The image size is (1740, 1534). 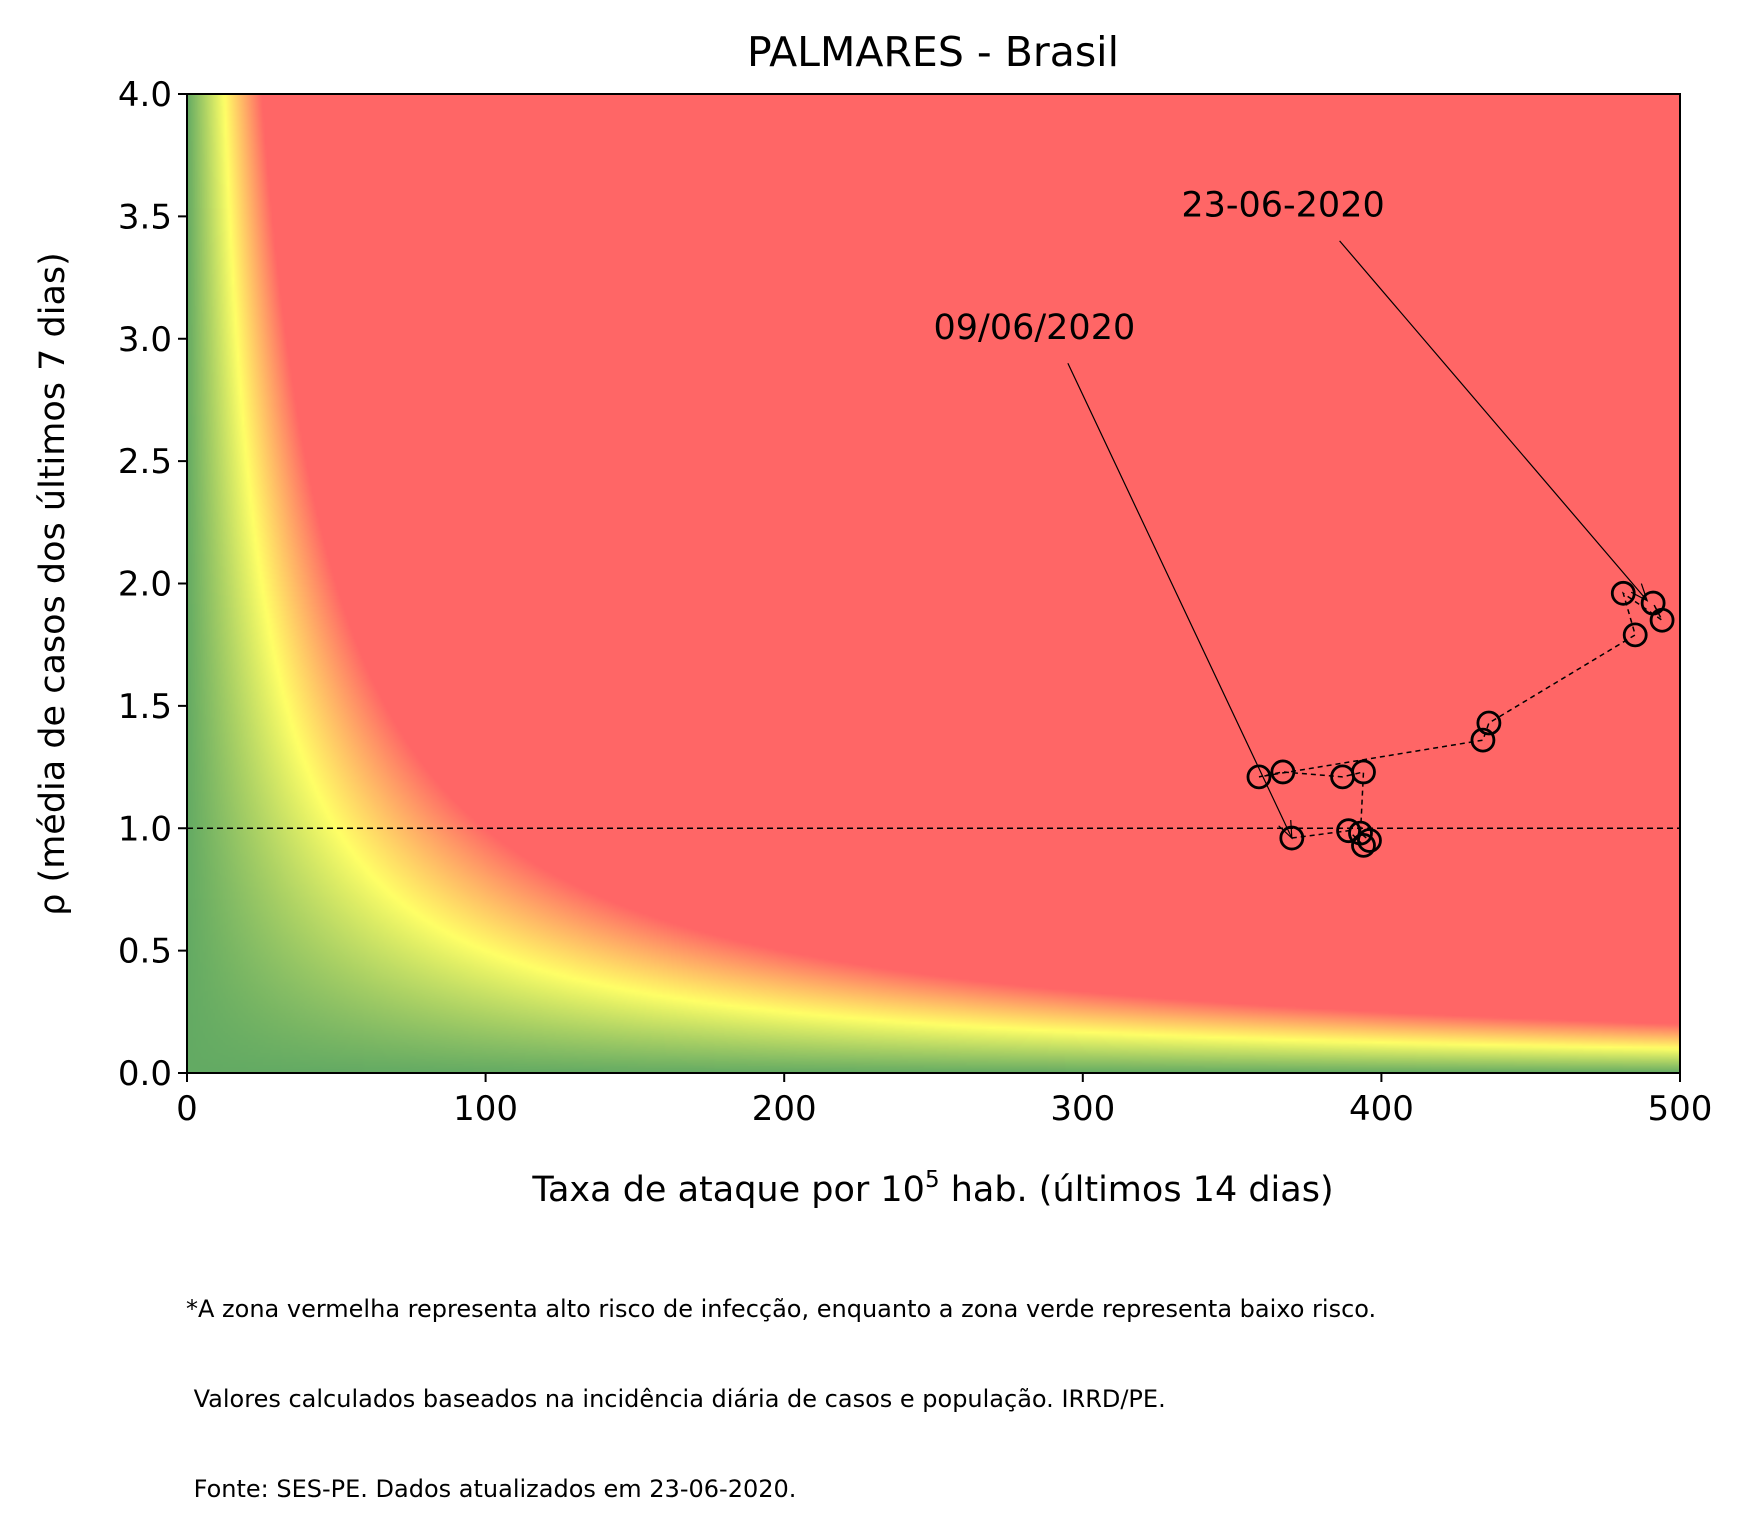 What do you see at coordinates (1082, 1109) in the screenshot?
I see `x-tick-label: 300` at bounding box center [1082, 1109].